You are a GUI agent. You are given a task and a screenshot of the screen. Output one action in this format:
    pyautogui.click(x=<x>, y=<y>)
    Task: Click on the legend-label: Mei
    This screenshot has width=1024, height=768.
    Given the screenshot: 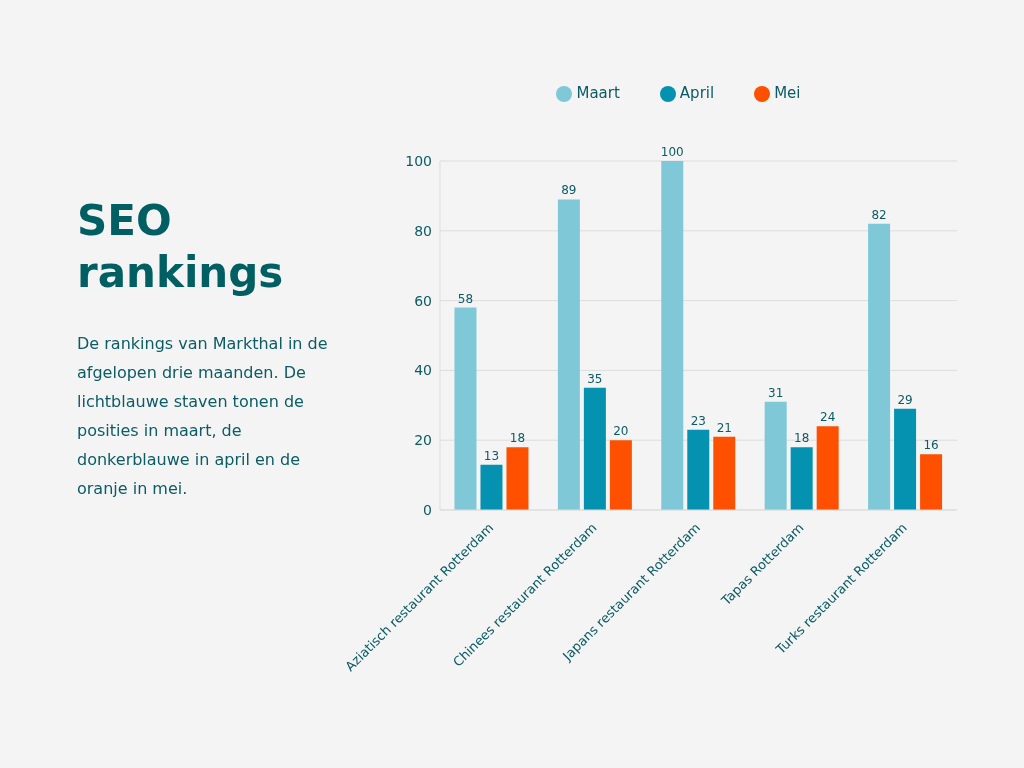 What is the action you would take?
    pyautogui.click(x=787, y=93)
    